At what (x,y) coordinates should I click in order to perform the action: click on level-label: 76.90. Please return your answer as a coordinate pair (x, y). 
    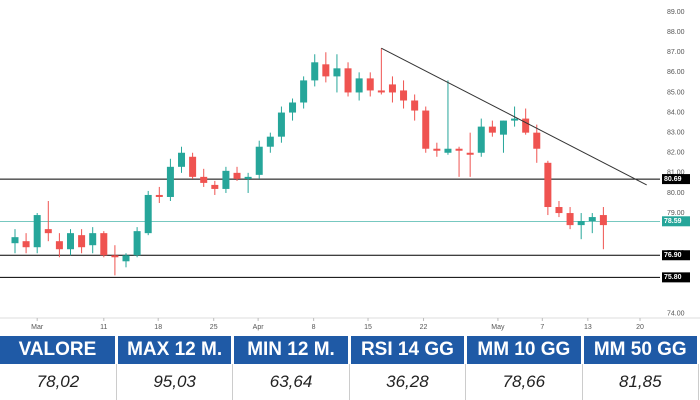
    Looking at the image, I should click on (673, 255).